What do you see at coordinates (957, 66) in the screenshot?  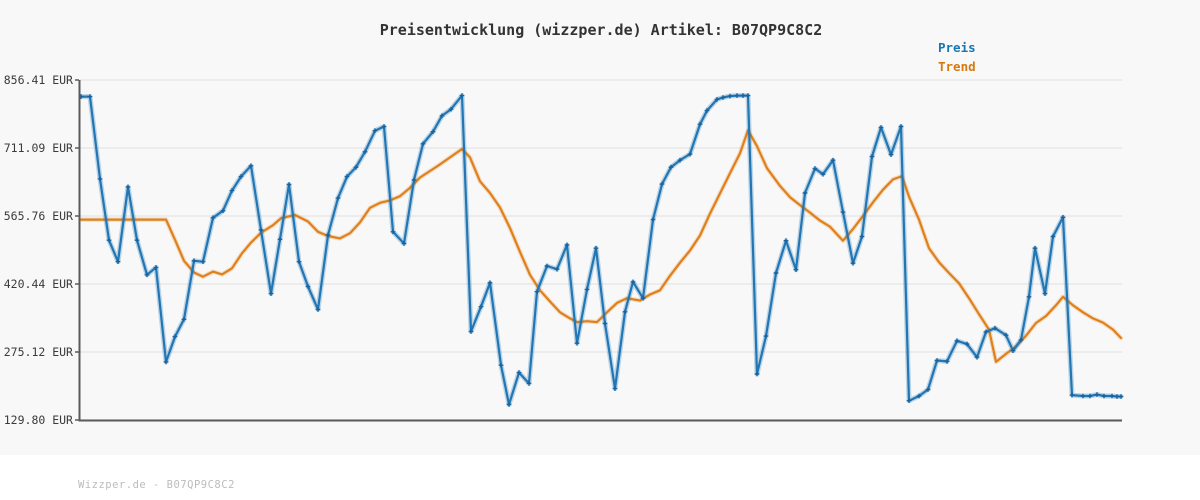 I see `legend-item-trend: Trend` at bounding box center [957, 66].